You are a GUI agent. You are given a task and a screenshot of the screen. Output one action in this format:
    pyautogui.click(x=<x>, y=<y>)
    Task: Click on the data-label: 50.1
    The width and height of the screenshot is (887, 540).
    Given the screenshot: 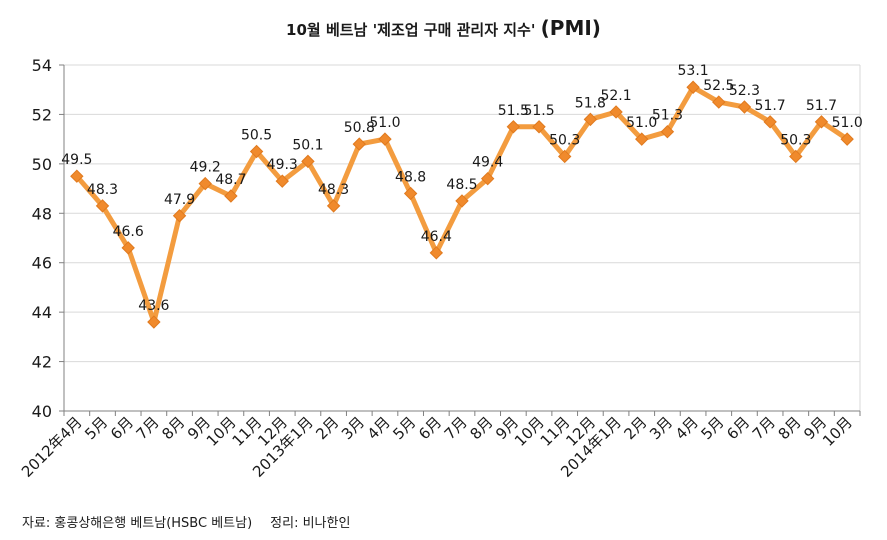 What is the action you would take?
    pyautogui.click(x=307, y=145)
    